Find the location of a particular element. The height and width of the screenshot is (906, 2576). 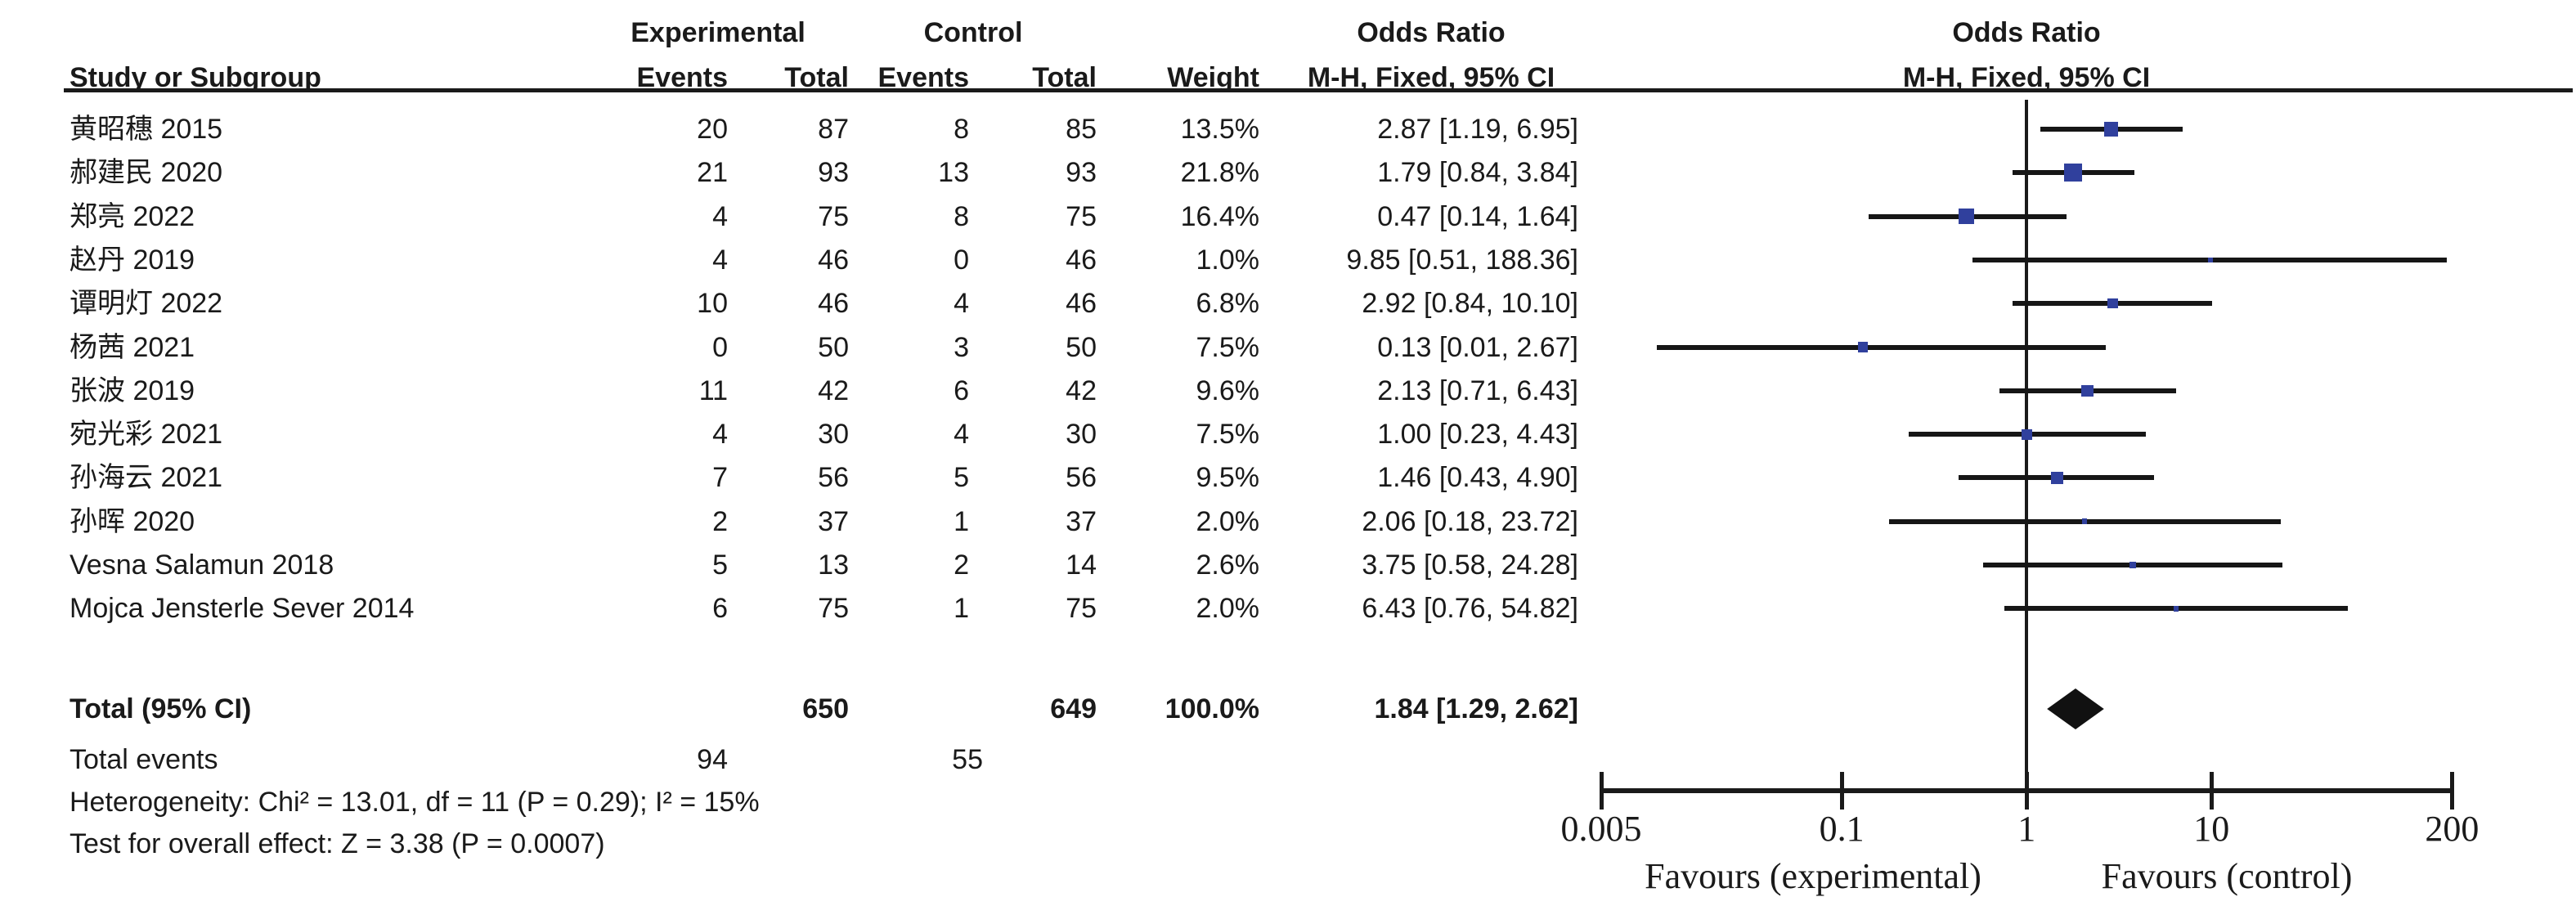

study-total-experimental: 56 is located at coordinates (833, 478).